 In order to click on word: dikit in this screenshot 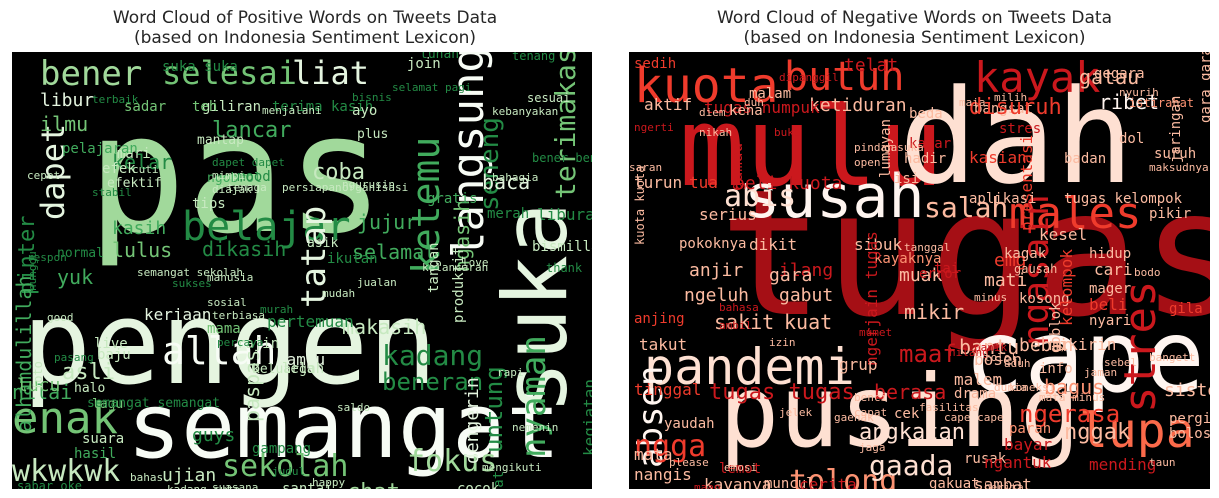, I will do `click(773, 244)`.